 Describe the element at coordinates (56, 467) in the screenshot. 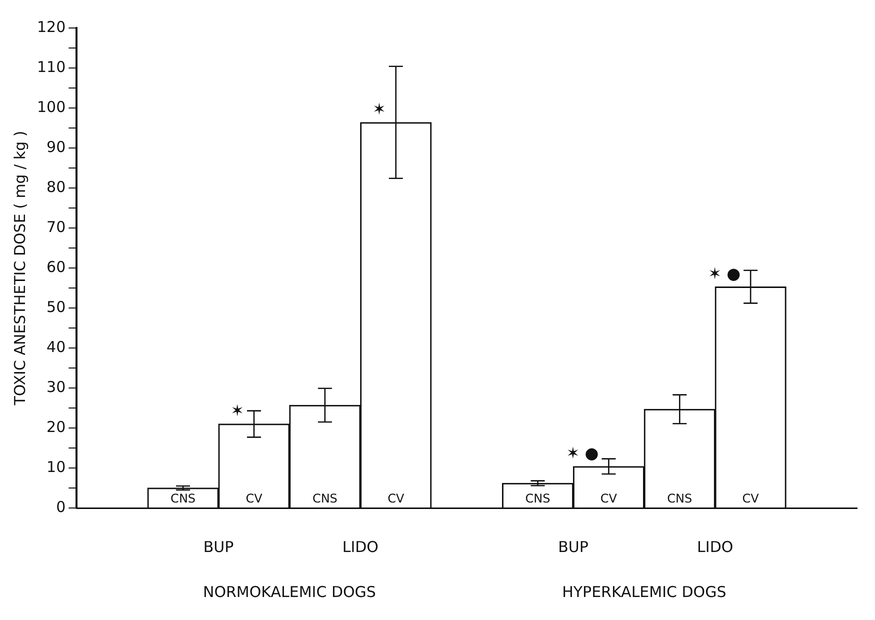

I see `y-tick-label: 10` at that location.